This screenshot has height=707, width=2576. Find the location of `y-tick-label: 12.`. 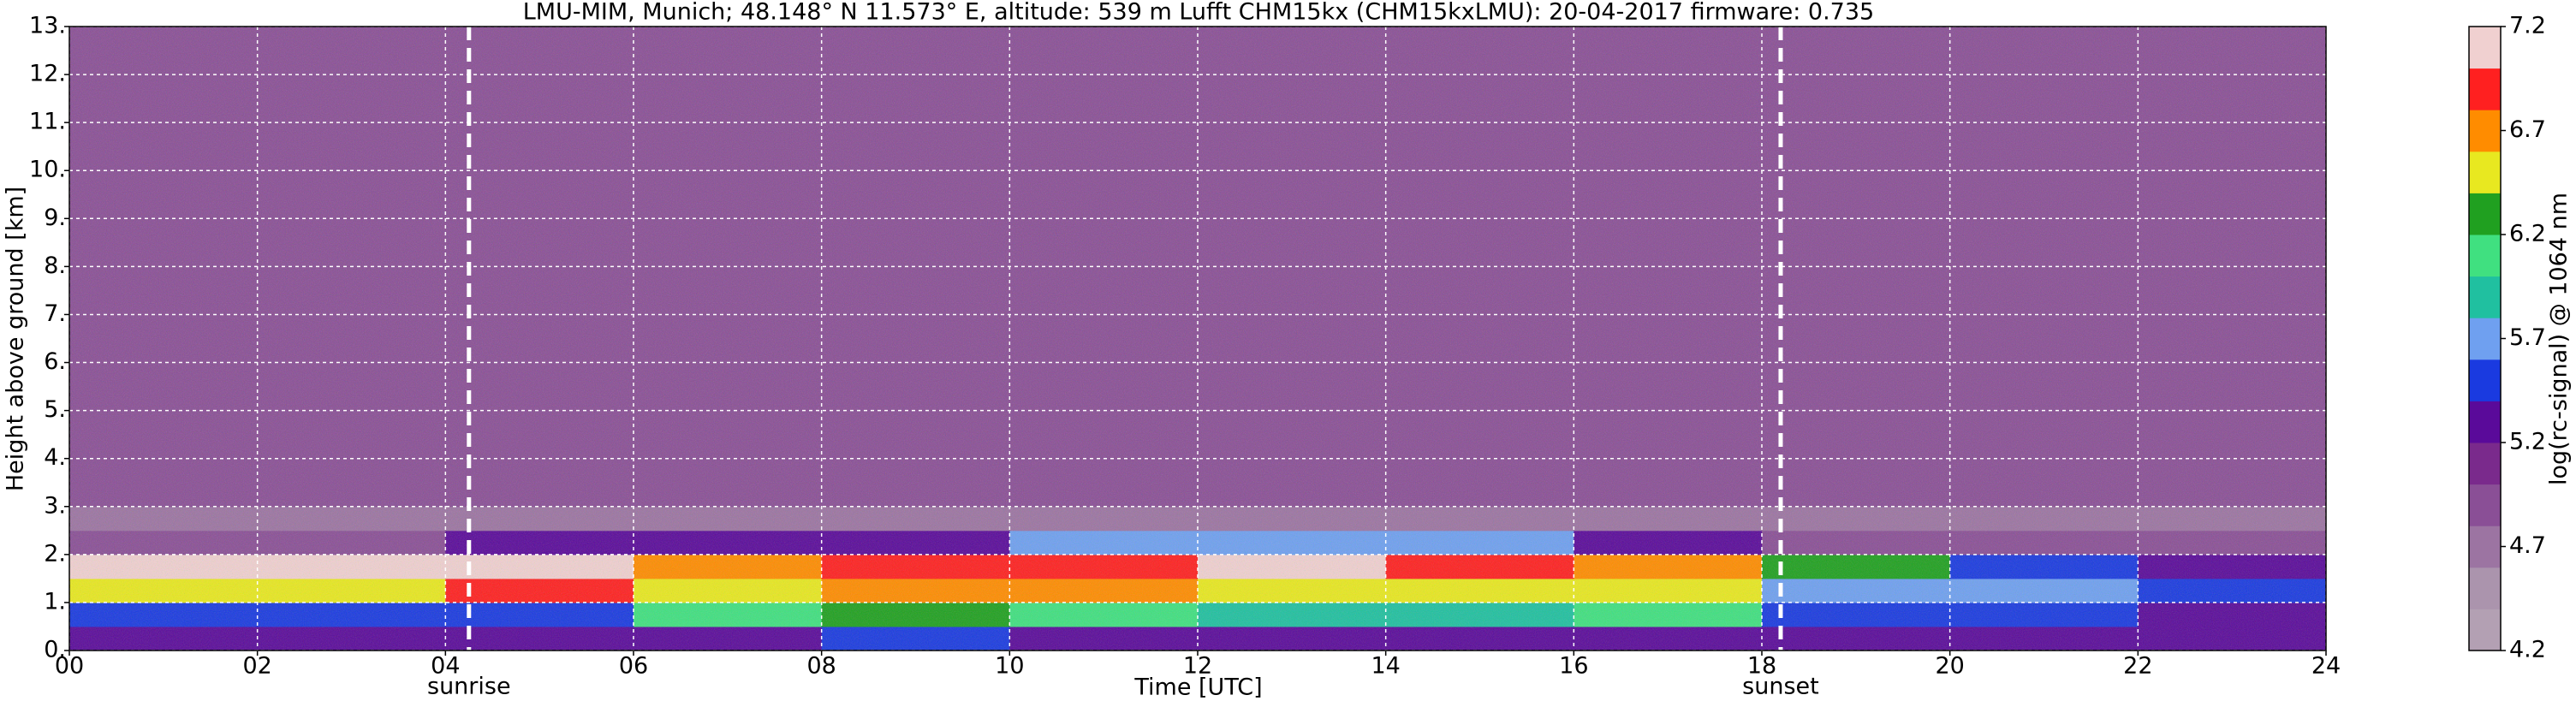

y-tick-label: 12. is located at coordinates (47, 74).